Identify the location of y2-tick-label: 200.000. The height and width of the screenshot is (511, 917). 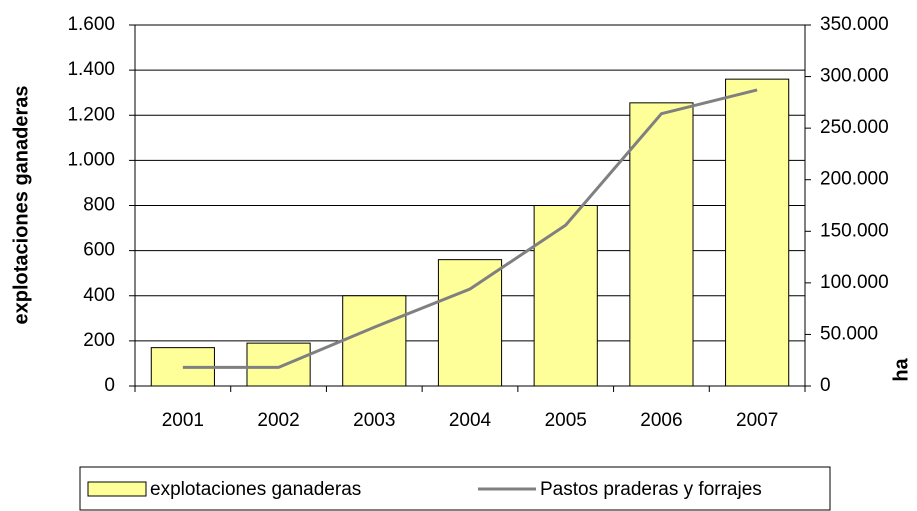
(854, 179).